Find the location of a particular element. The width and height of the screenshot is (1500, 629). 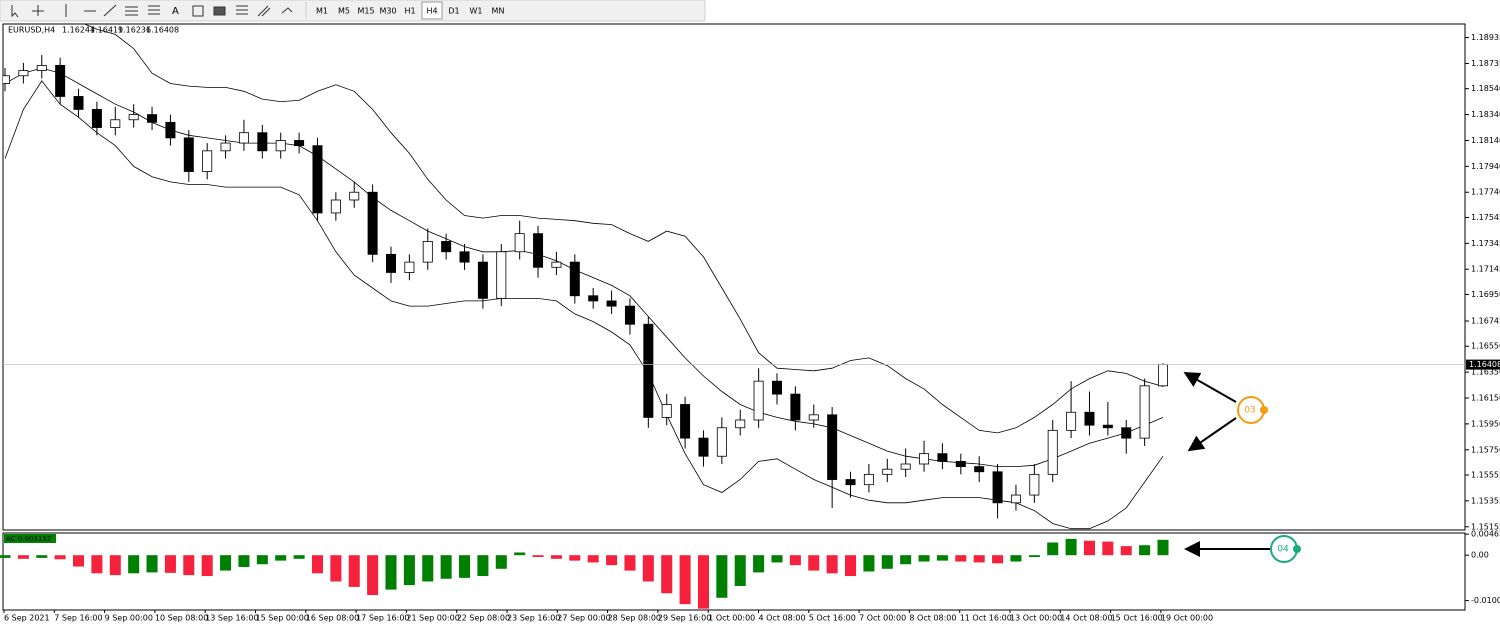

timeframe-button: M5 is located at coordinates (344, 11).